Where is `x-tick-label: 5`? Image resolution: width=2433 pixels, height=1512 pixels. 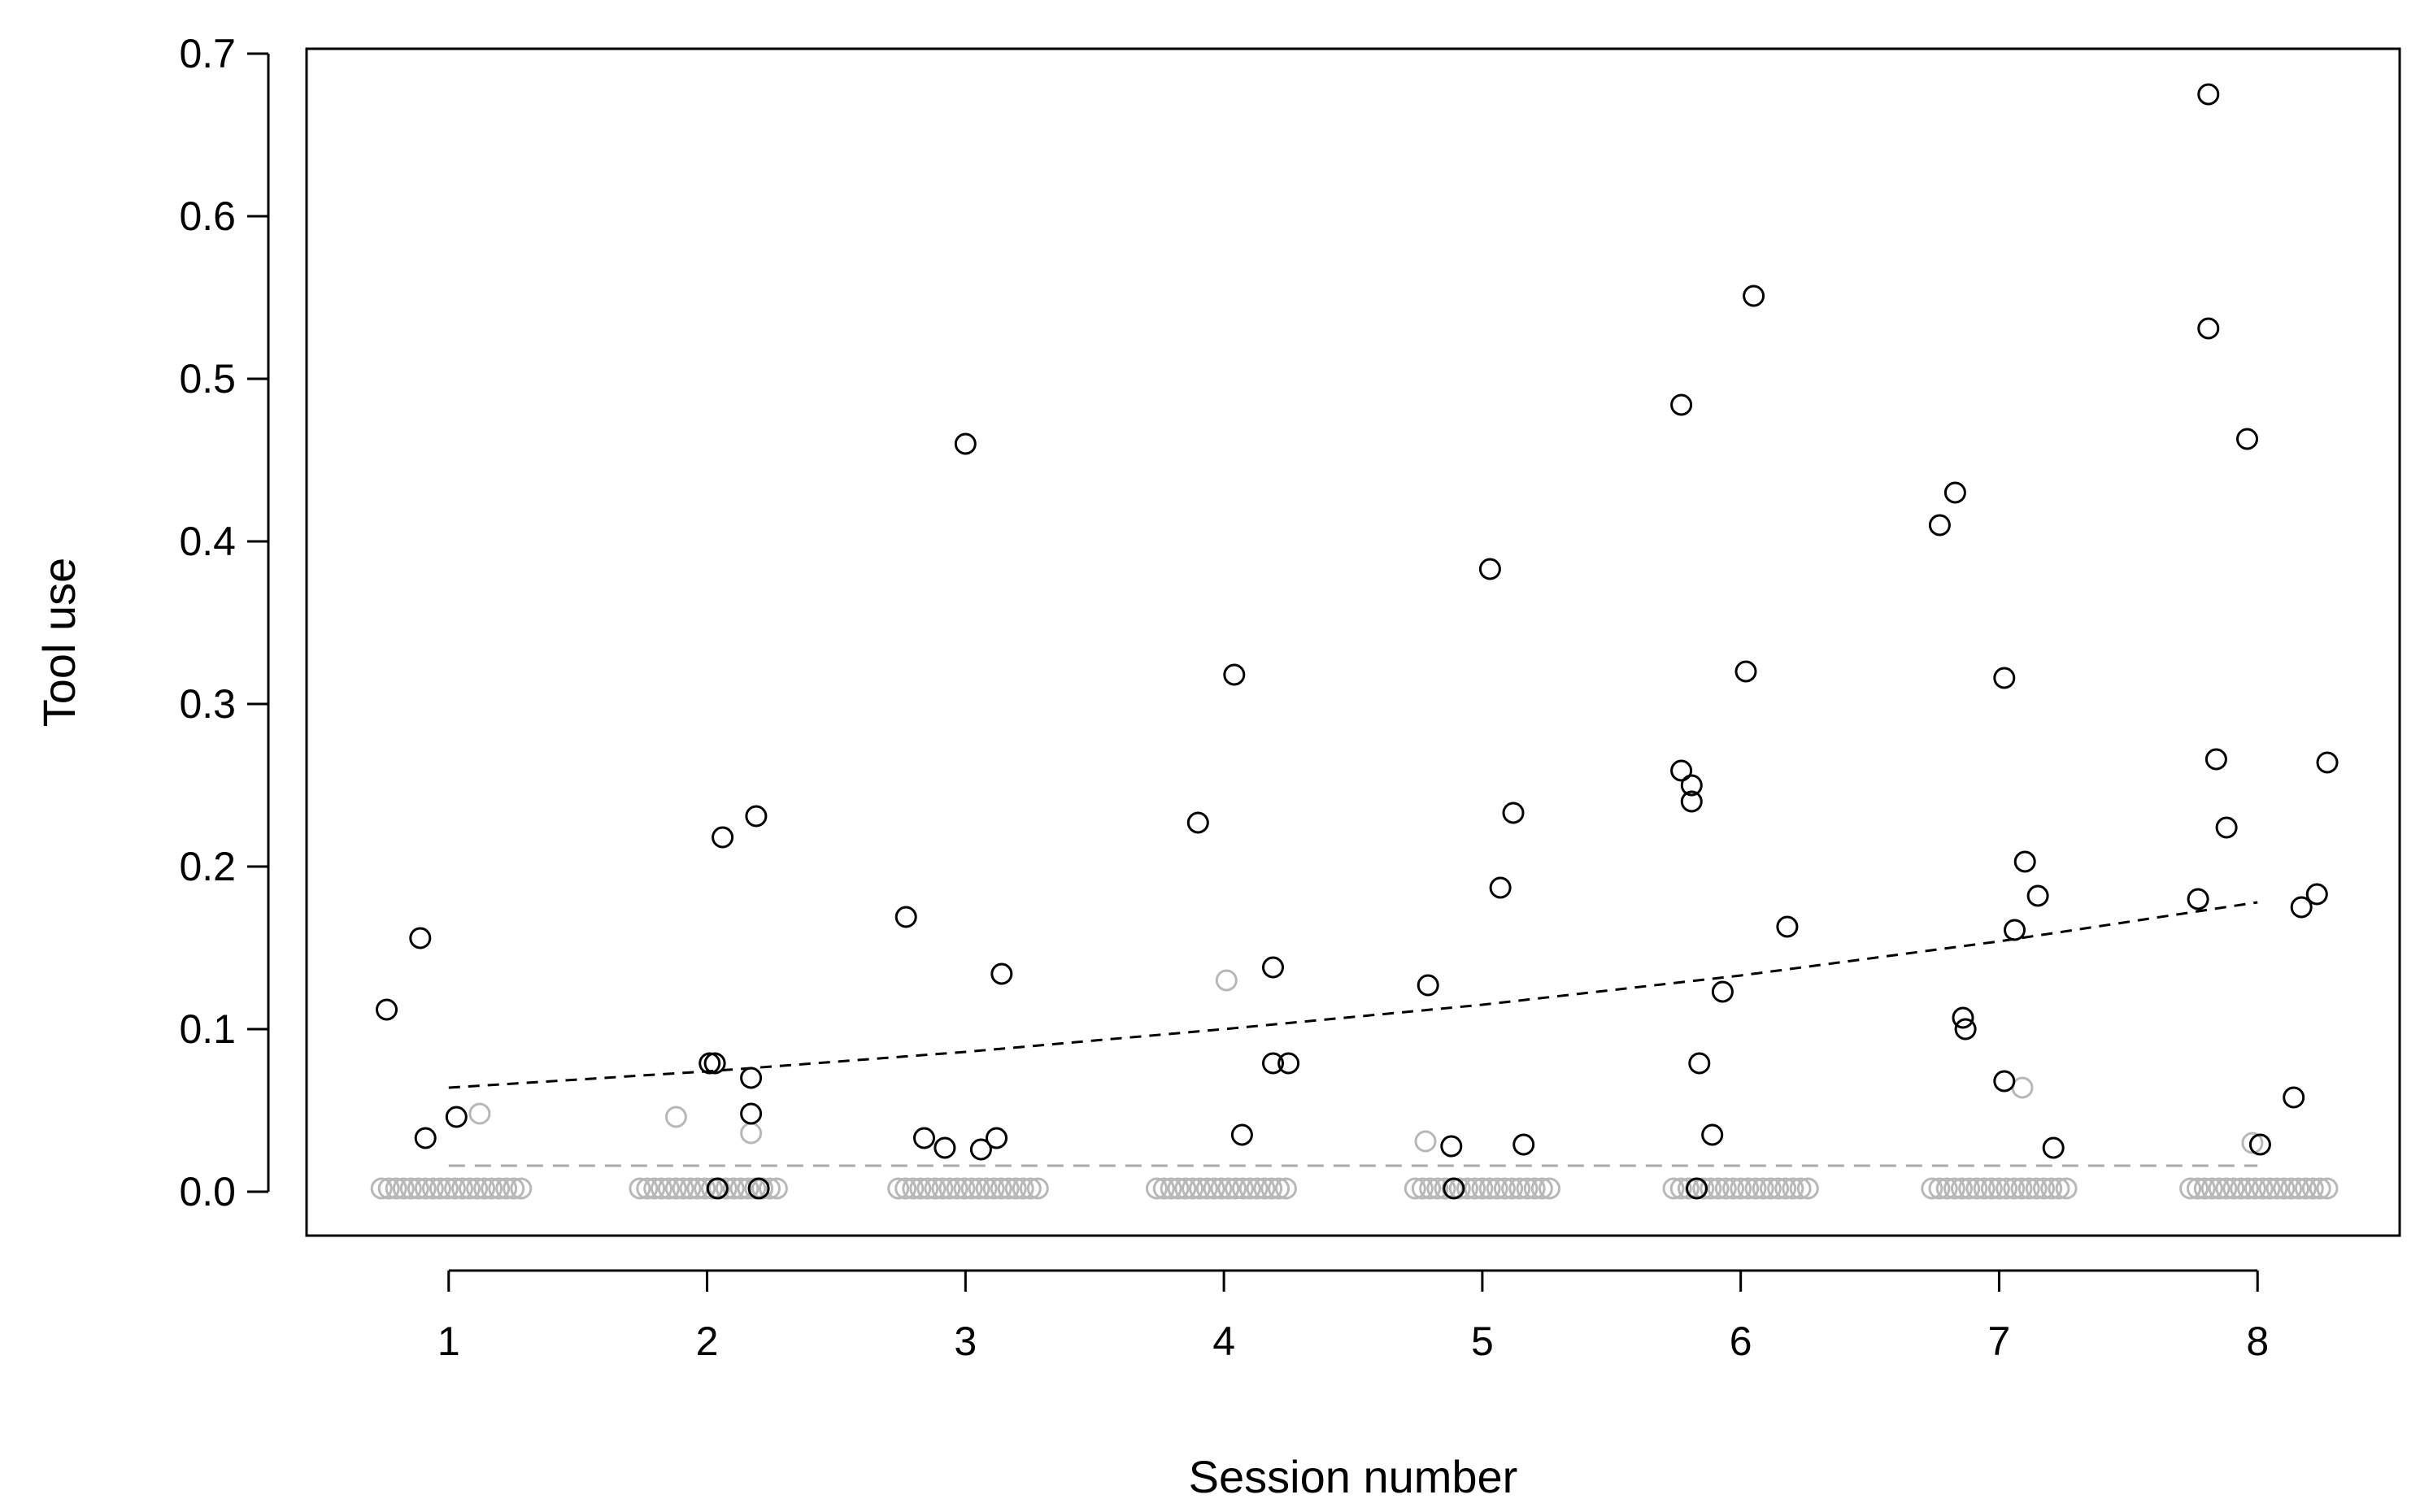
x-tick-label: 5 is located at coordinates (1482, 1341).